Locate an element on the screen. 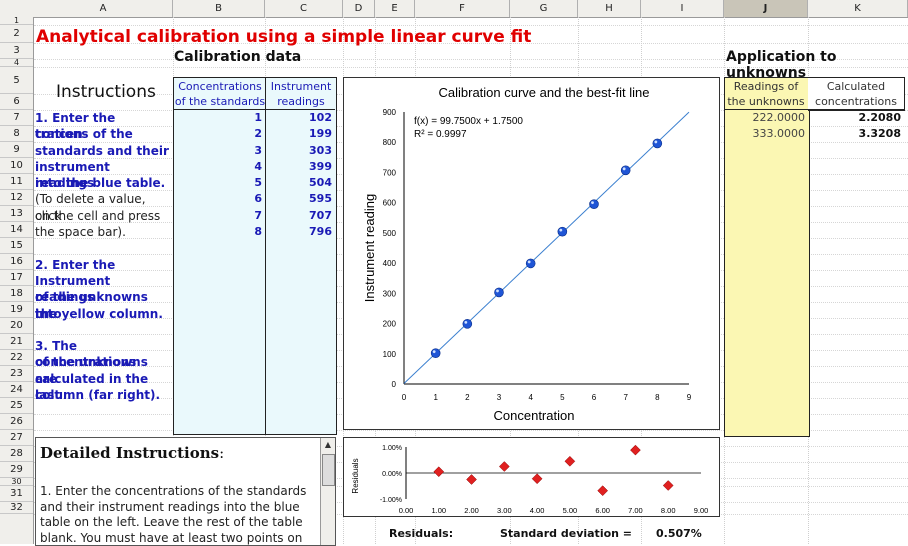  column-header-j: J is located at coordinates (766, 8).